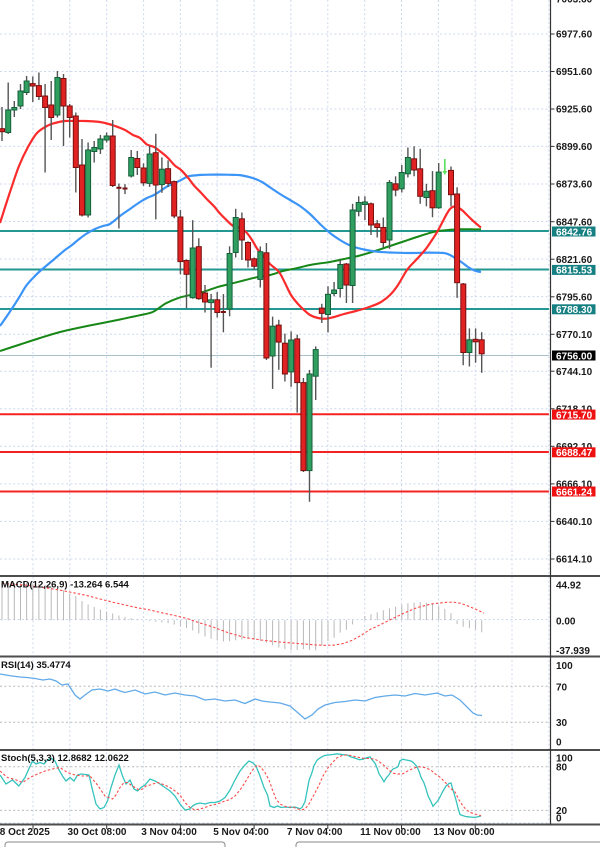 This screenshot has height=852, width=600. I want to click on svg-text: 7 Nov 04:00, so click(315, 832).